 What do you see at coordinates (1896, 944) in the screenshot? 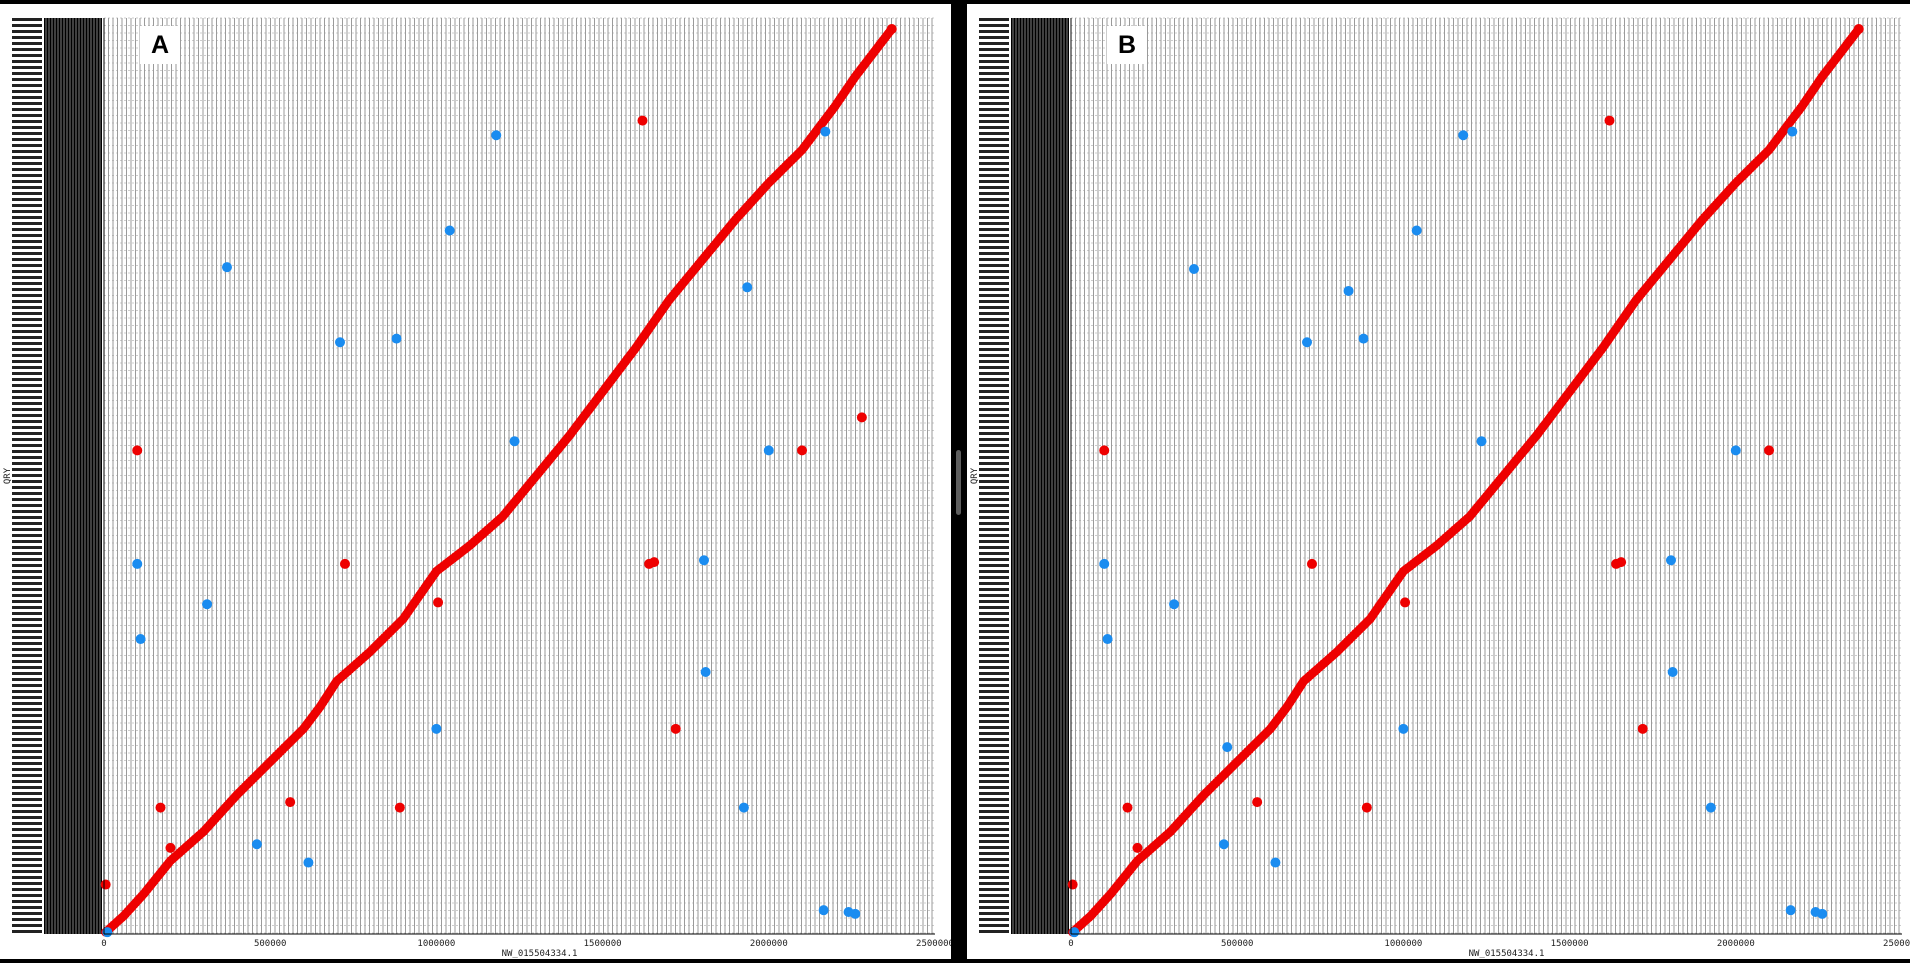
I see `x-tick-label: 2500000` at bounding box center [1896, 944].